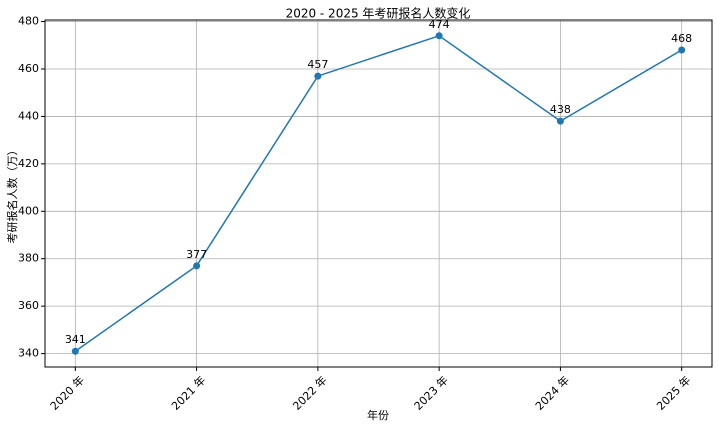 The image size is (719, 428). I want to click on value-label: 377, so click(196, 254).